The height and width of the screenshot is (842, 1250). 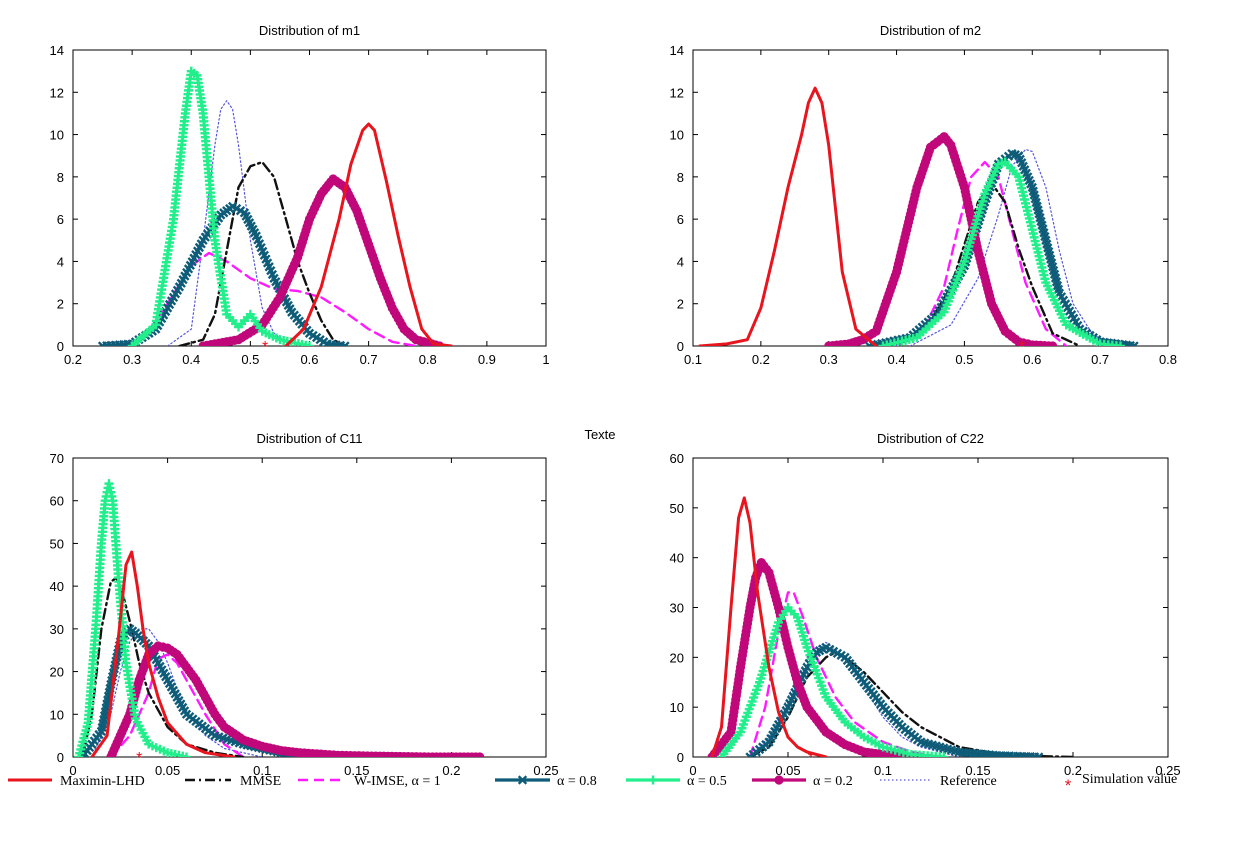 What do you see at coordinates (1100, 359) in the screenshot?
I see `x-tick-label: 0.7` at bounding box center [1100, 359].